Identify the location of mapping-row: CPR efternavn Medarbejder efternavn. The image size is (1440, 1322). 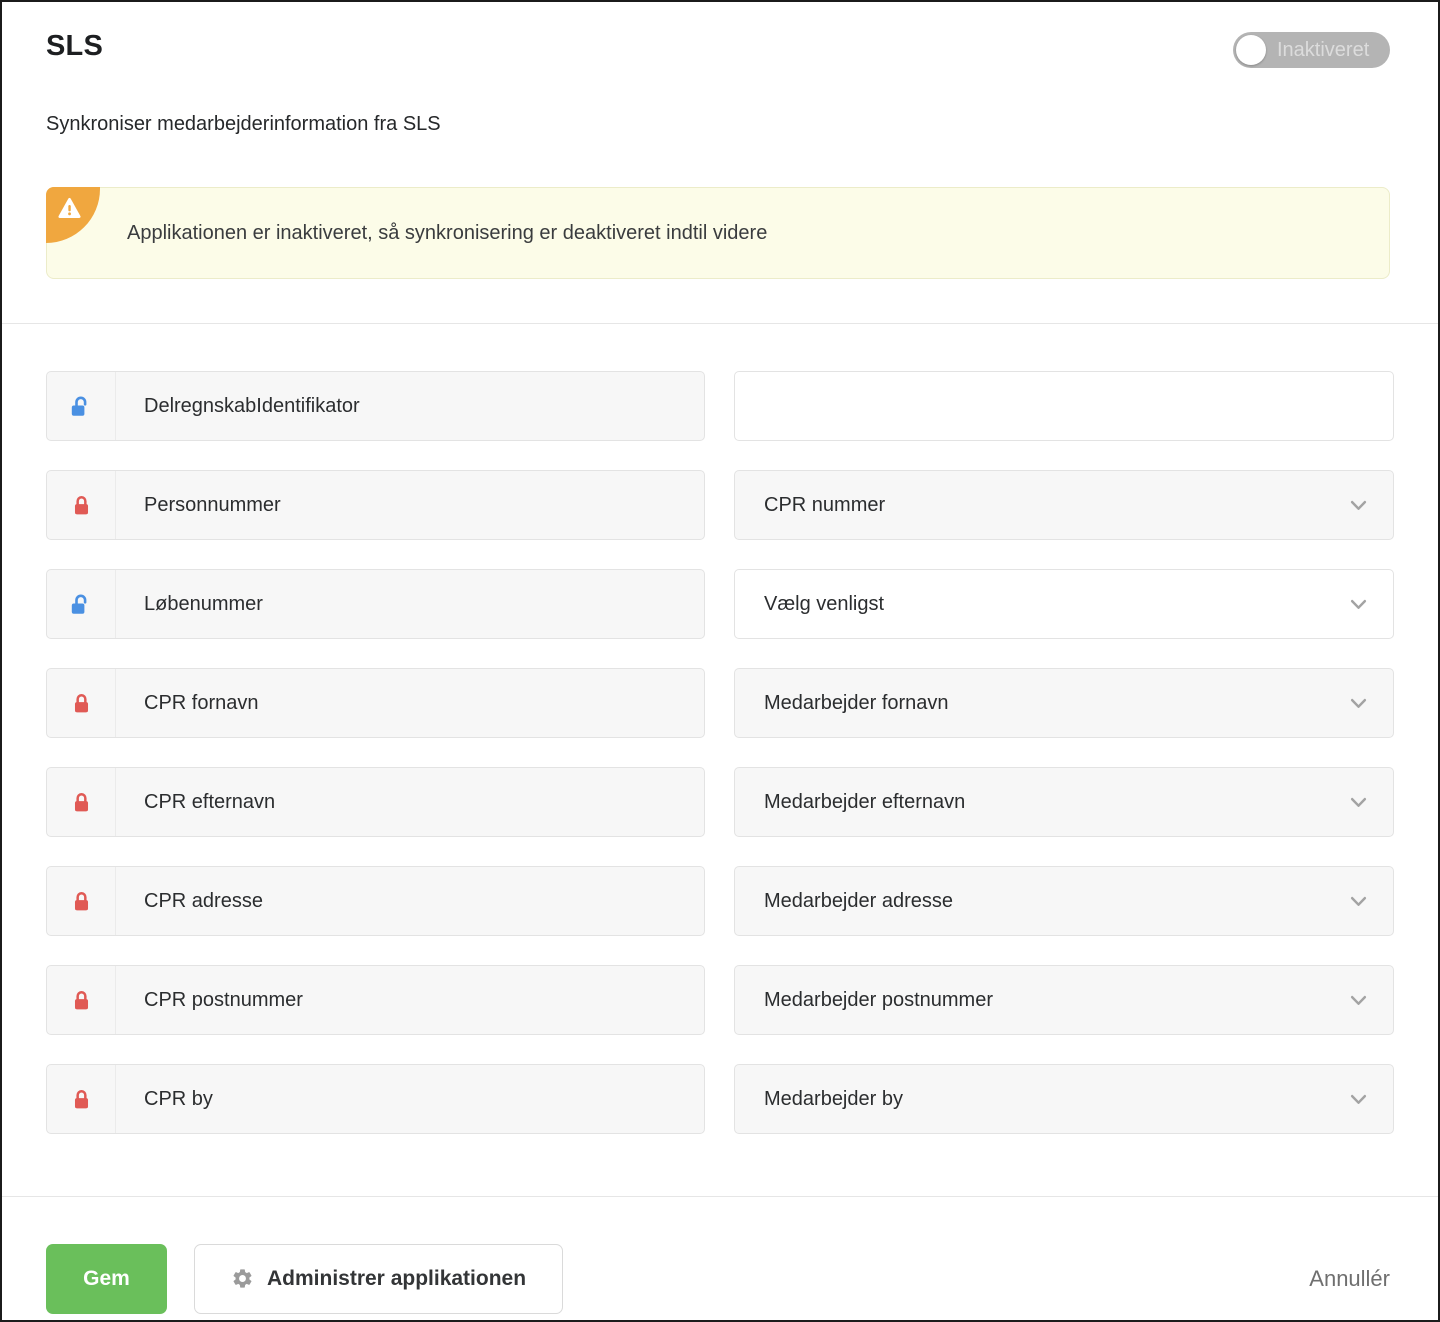
(720, 802).